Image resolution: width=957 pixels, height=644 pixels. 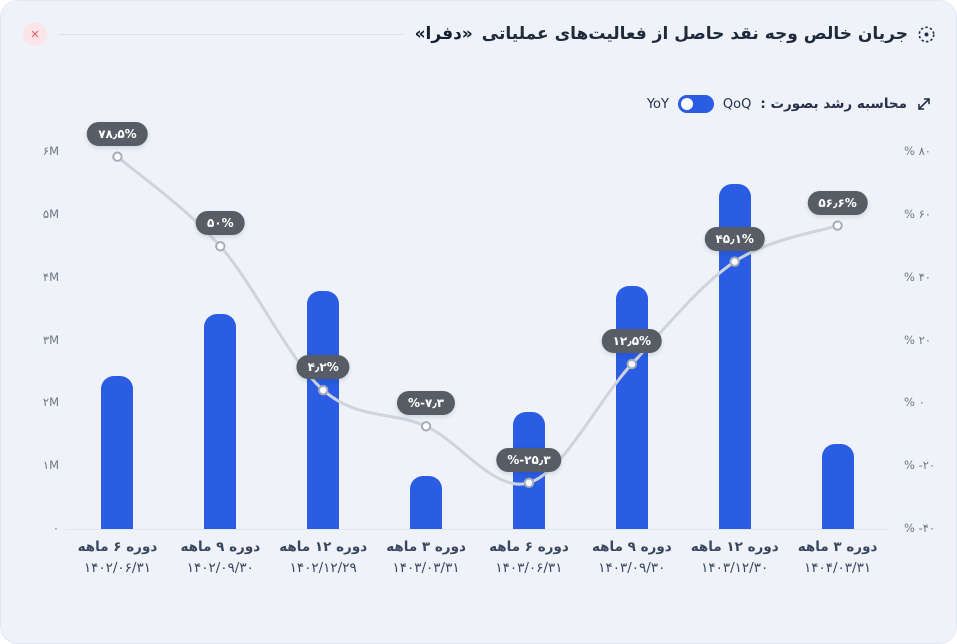 What do you see at coordinates (426, 568) in the screenshot?
I see `x-label-date: ۱۴۰۳/۰۳/۳۱` at bounding box center [426, 568].